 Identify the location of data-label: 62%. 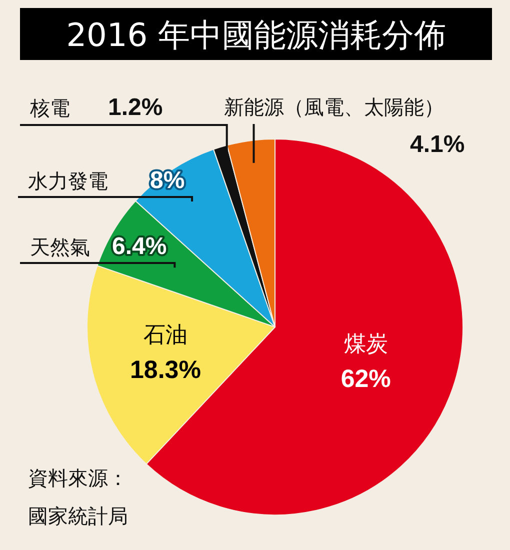
(365, 378).